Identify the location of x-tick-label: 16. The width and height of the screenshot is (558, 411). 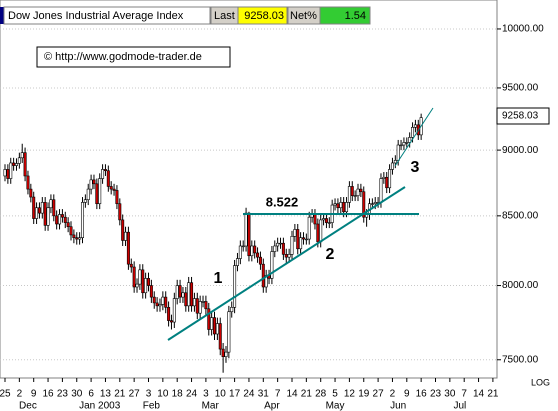
(422, 394).